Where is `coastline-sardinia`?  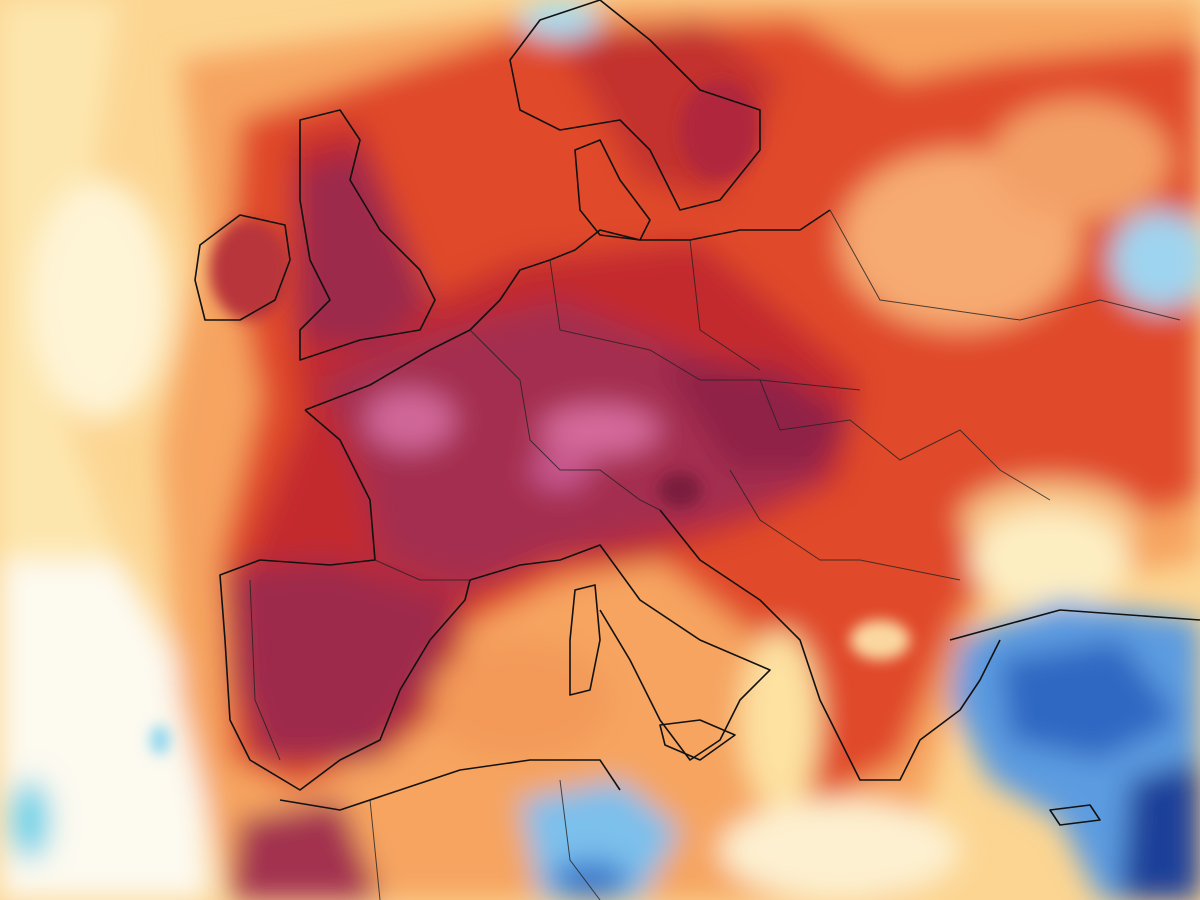
coastline-sardinia is located at coordinates (585, 640).